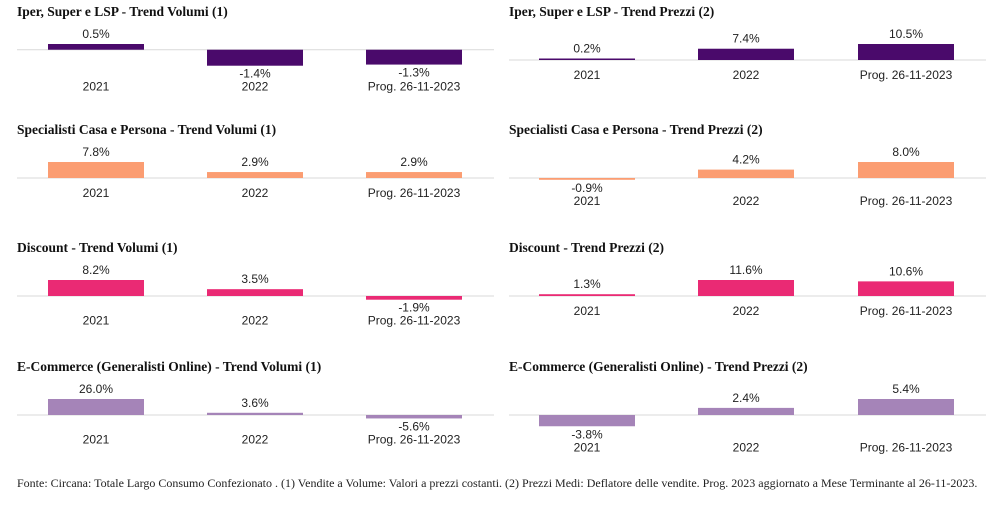 The height and width of the screenshot is (508, 994). What do you see at coordinates (414, 308) in the screenshot?
I see `data-label-3: -1.9%` at bounding box center [414, 308].